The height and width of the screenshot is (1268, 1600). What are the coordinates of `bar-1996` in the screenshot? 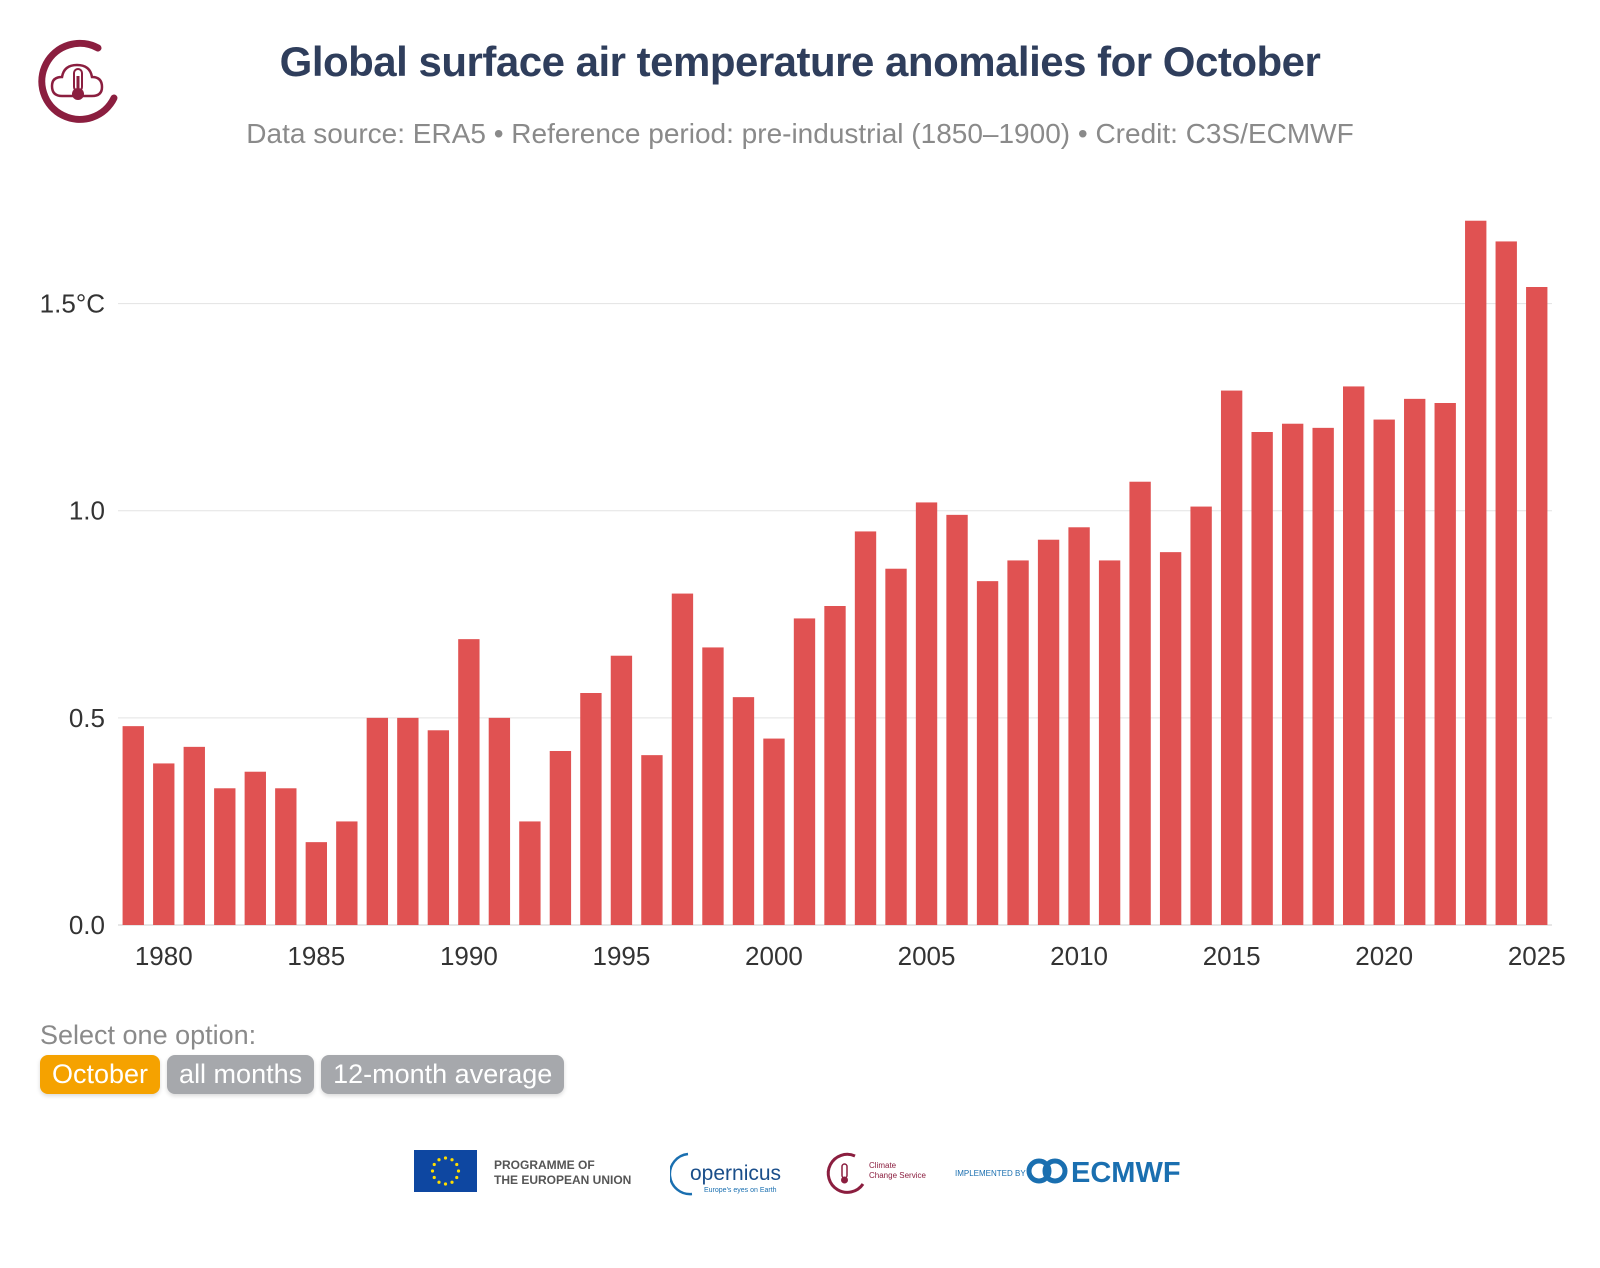 It's located at (652, 840).